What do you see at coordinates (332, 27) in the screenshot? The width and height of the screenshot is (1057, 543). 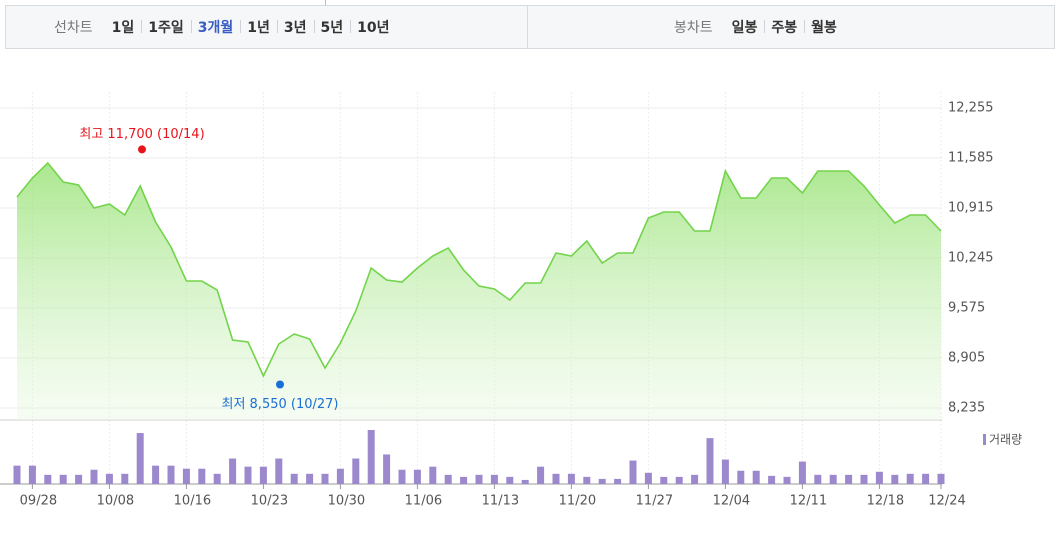 I see `tab: 5년` at bounding box center [332, 27].